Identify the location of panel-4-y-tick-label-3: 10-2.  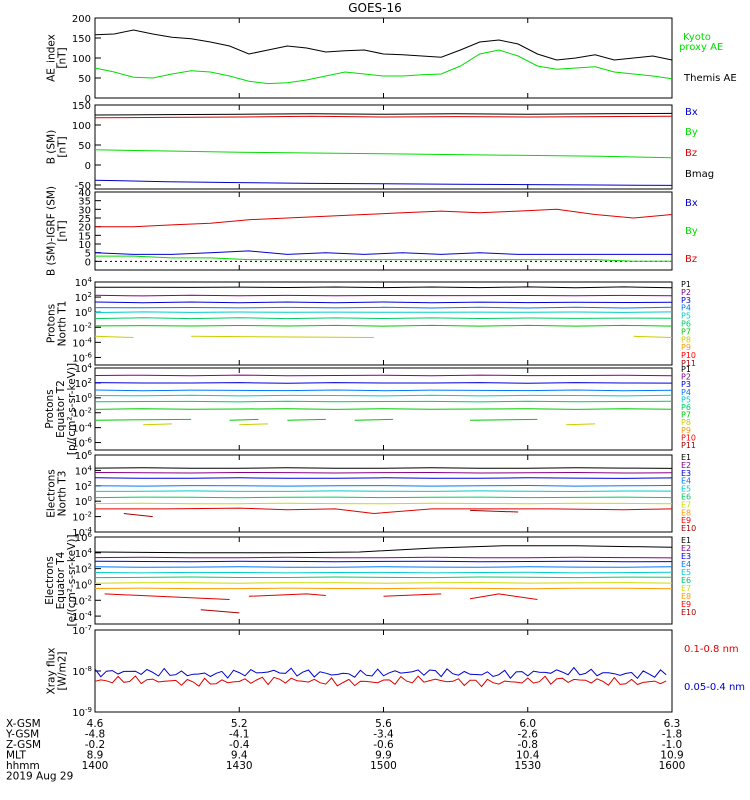
(82, 327).